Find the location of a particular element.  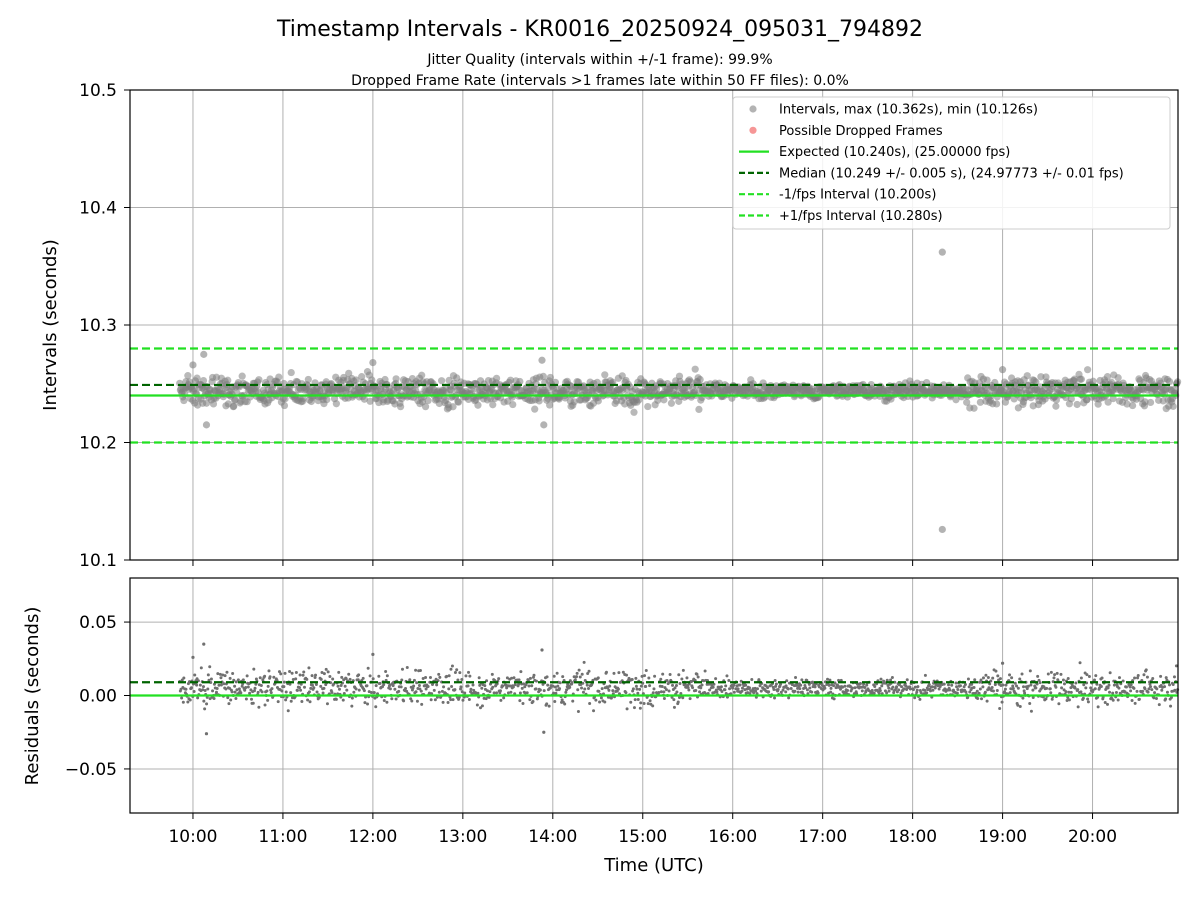

residuals-y-tick-label: −0.05 is located at coordinates (91, 770).